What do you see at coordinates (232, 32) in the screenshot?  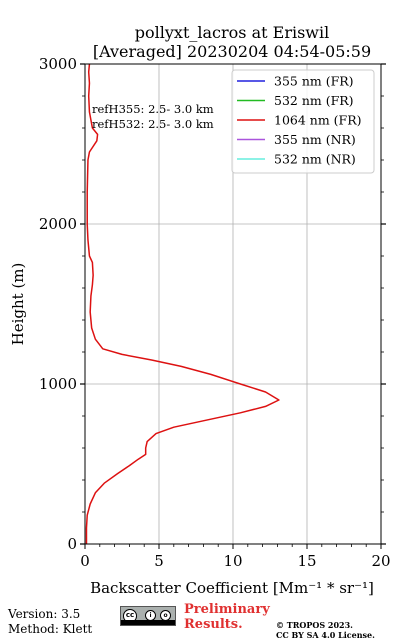 I see `chart-title: pollyxt_lacros at Eriswil` at bounding box center [232, 32].